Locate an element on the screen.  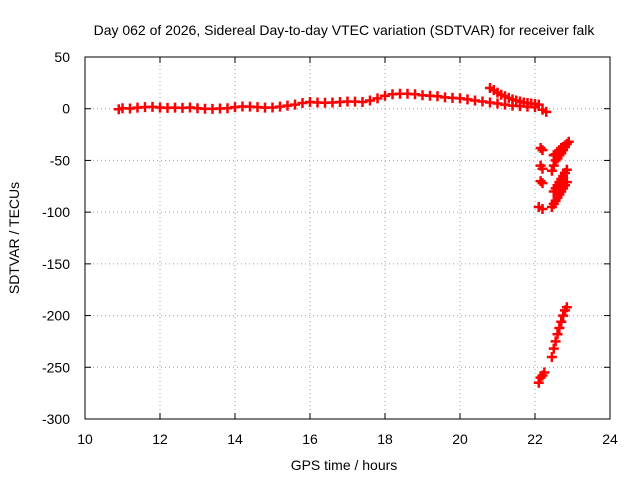
x-tick-label: 22 is located at coordinates (535, 439).